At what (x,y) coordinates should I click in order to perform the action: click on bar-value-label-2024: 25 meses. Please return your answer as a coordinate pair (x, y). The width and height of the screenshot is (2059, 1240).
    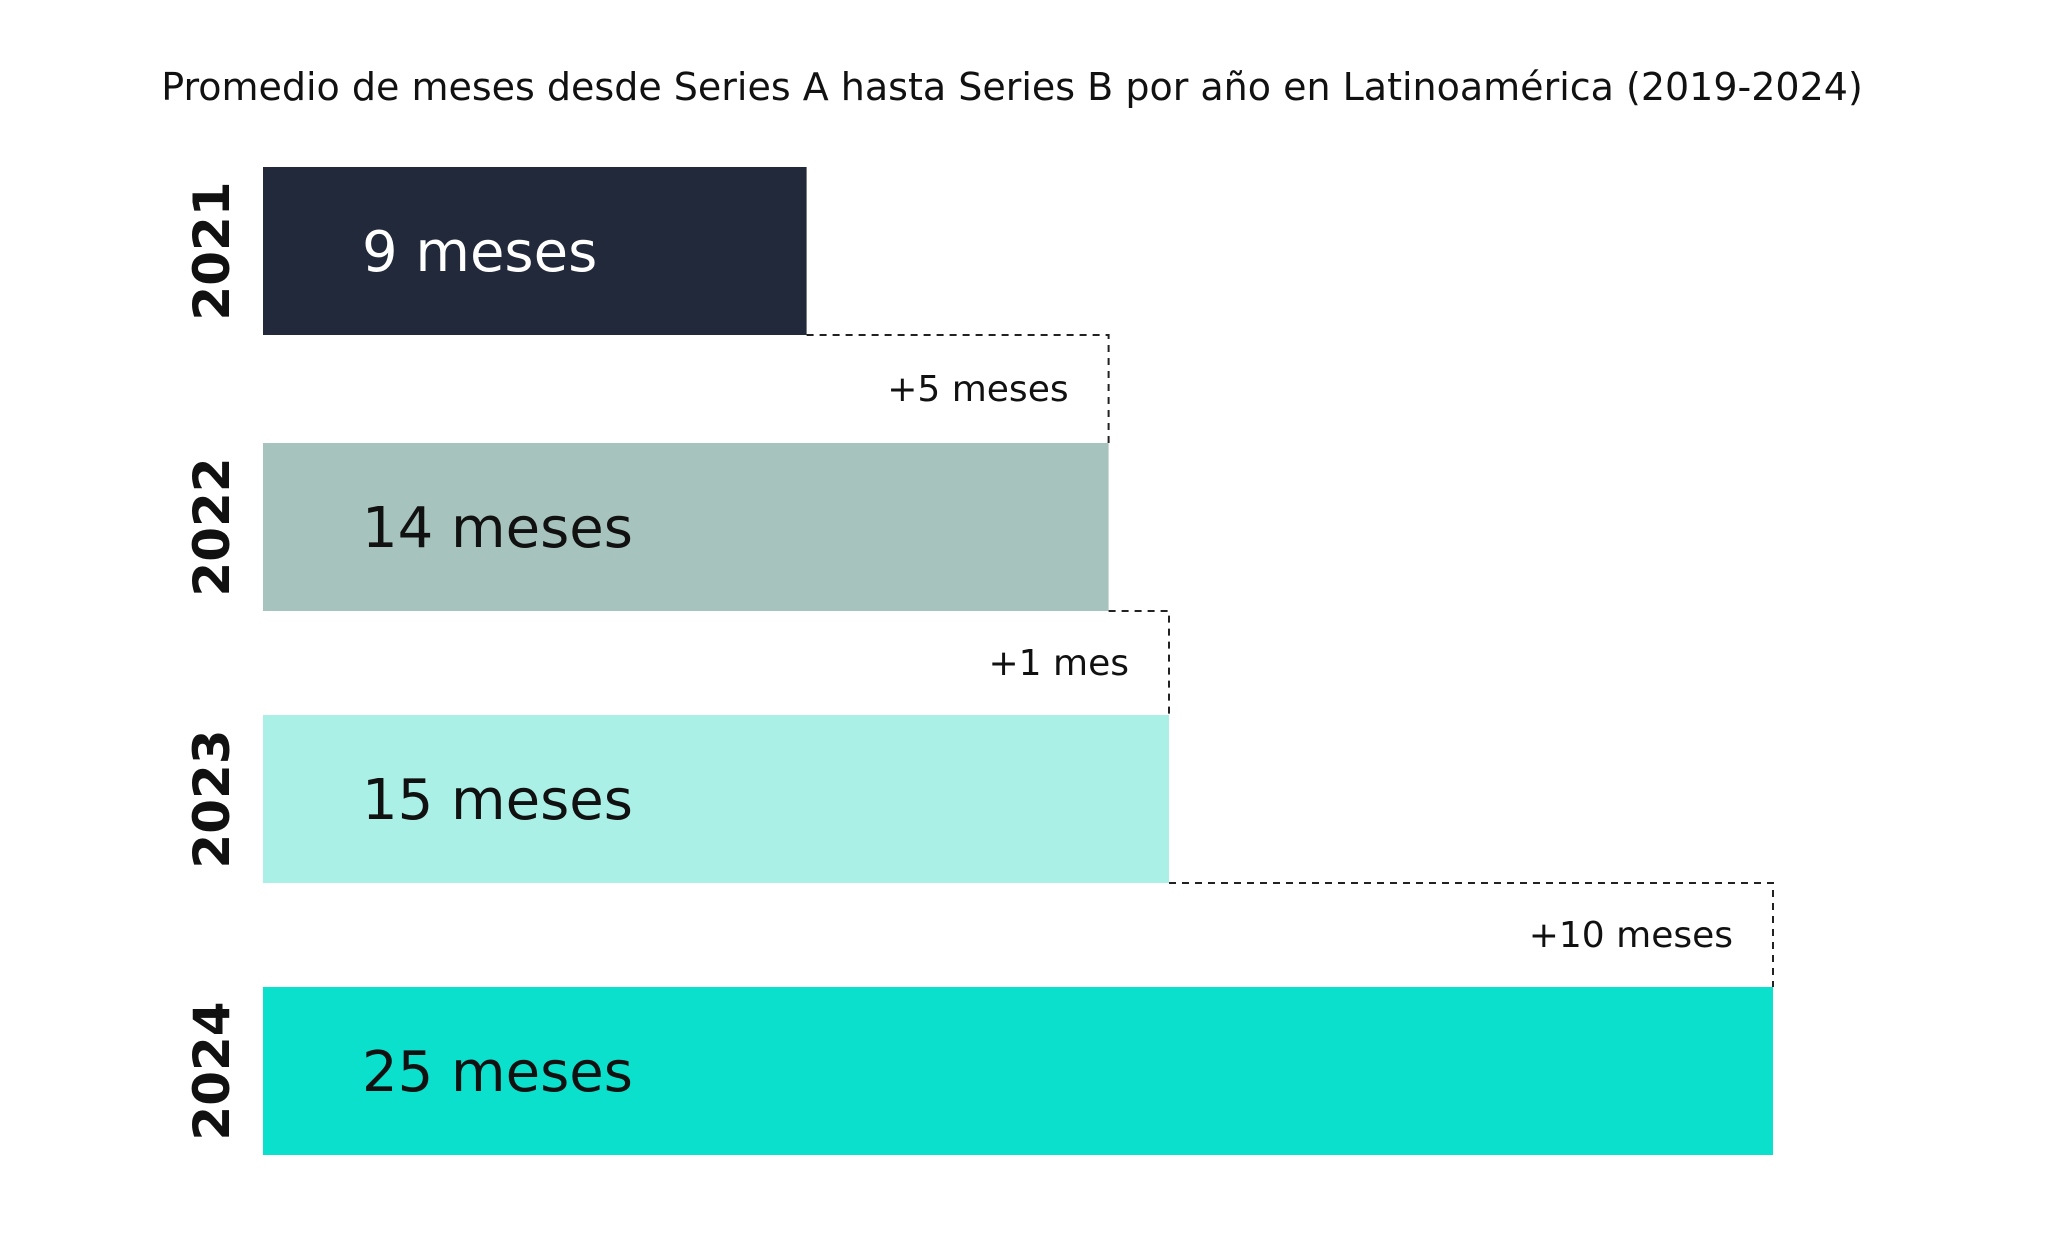
    Looking at the image, I should click on (497, 1072).